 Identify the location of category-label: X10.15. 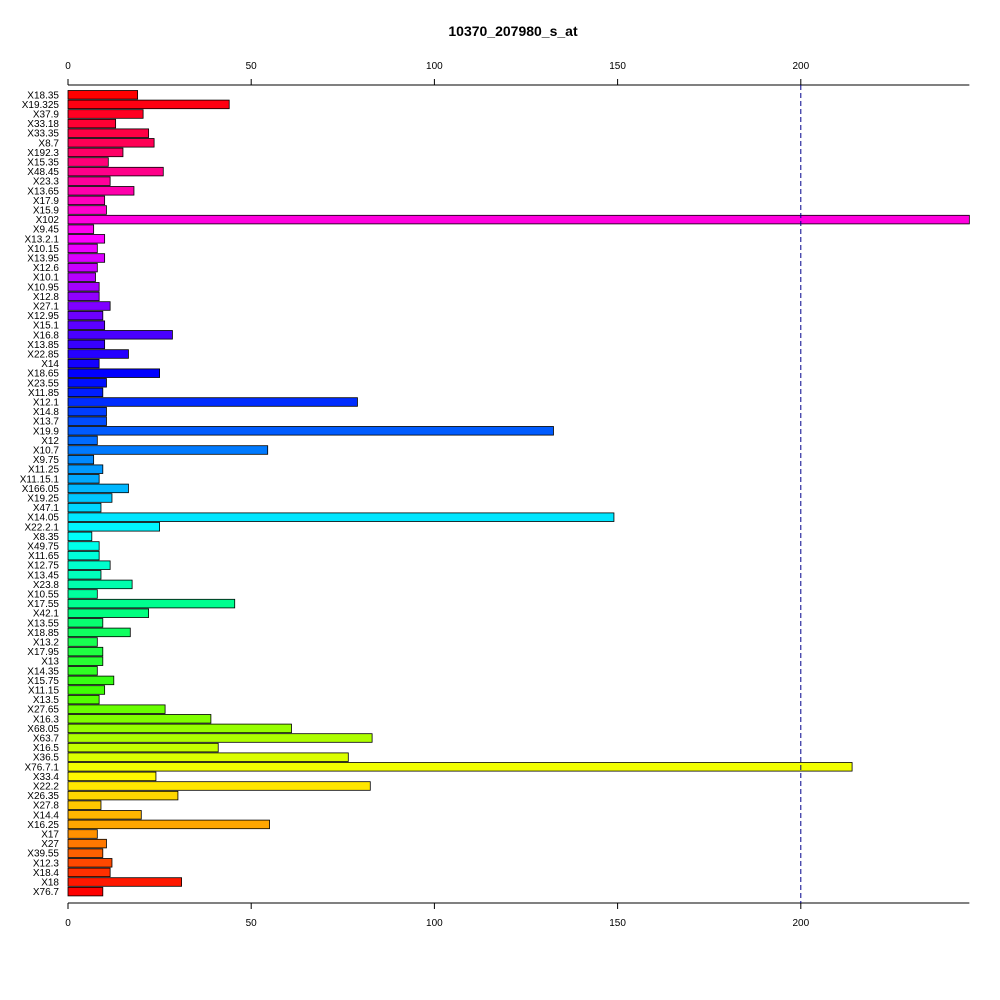
(43, 249).